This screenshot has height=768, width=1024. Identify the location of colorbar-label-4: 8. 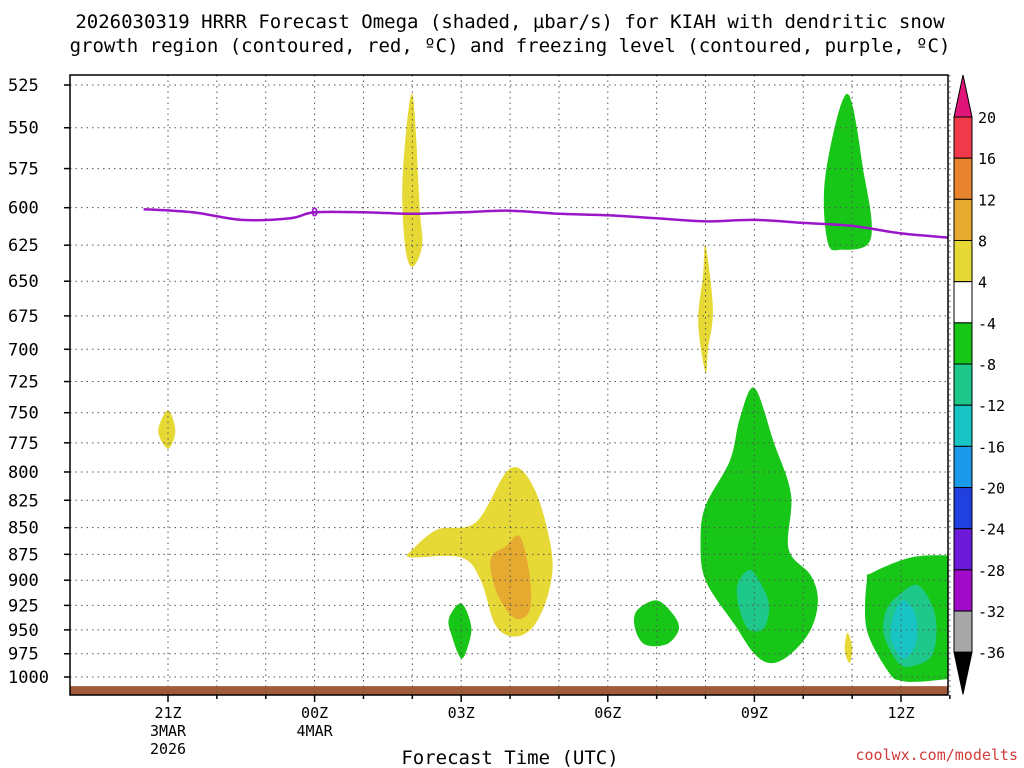
(982, 242).